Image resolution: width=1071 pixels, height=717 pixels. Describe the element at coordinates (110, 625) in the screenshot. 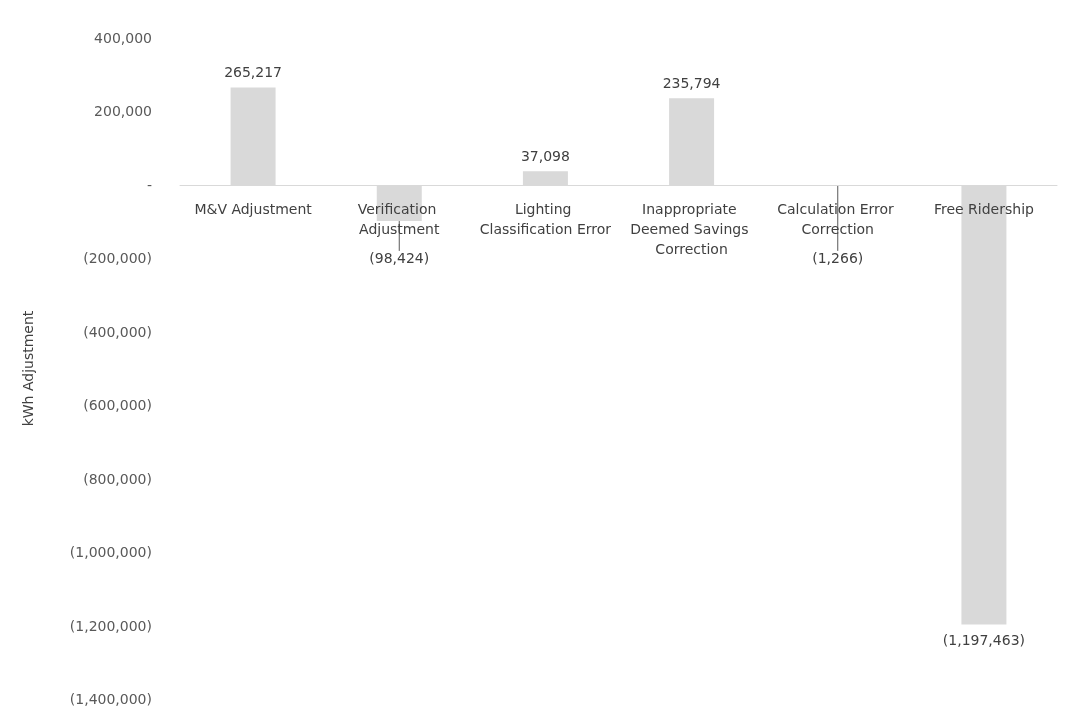

I see `y-tick-label: (1,200,000)` at that location.